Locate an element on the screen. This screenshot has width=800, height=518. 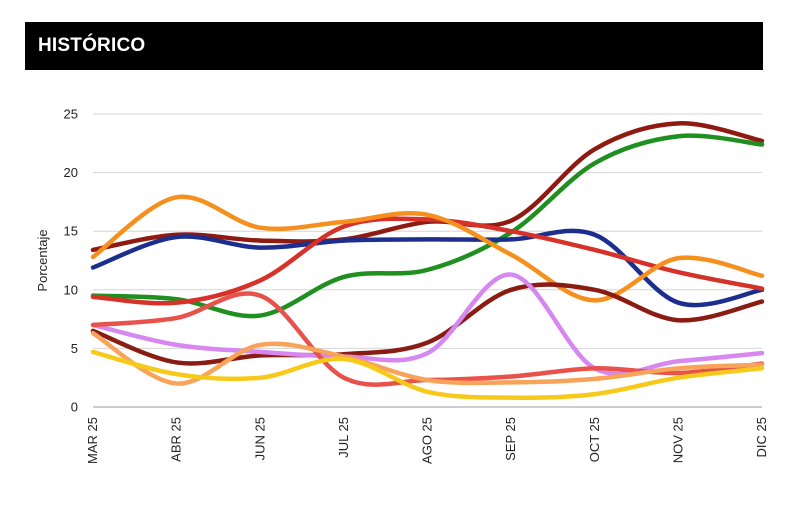
chart-header-bar: HISTÓRICO is located at coordinates (394, 46).